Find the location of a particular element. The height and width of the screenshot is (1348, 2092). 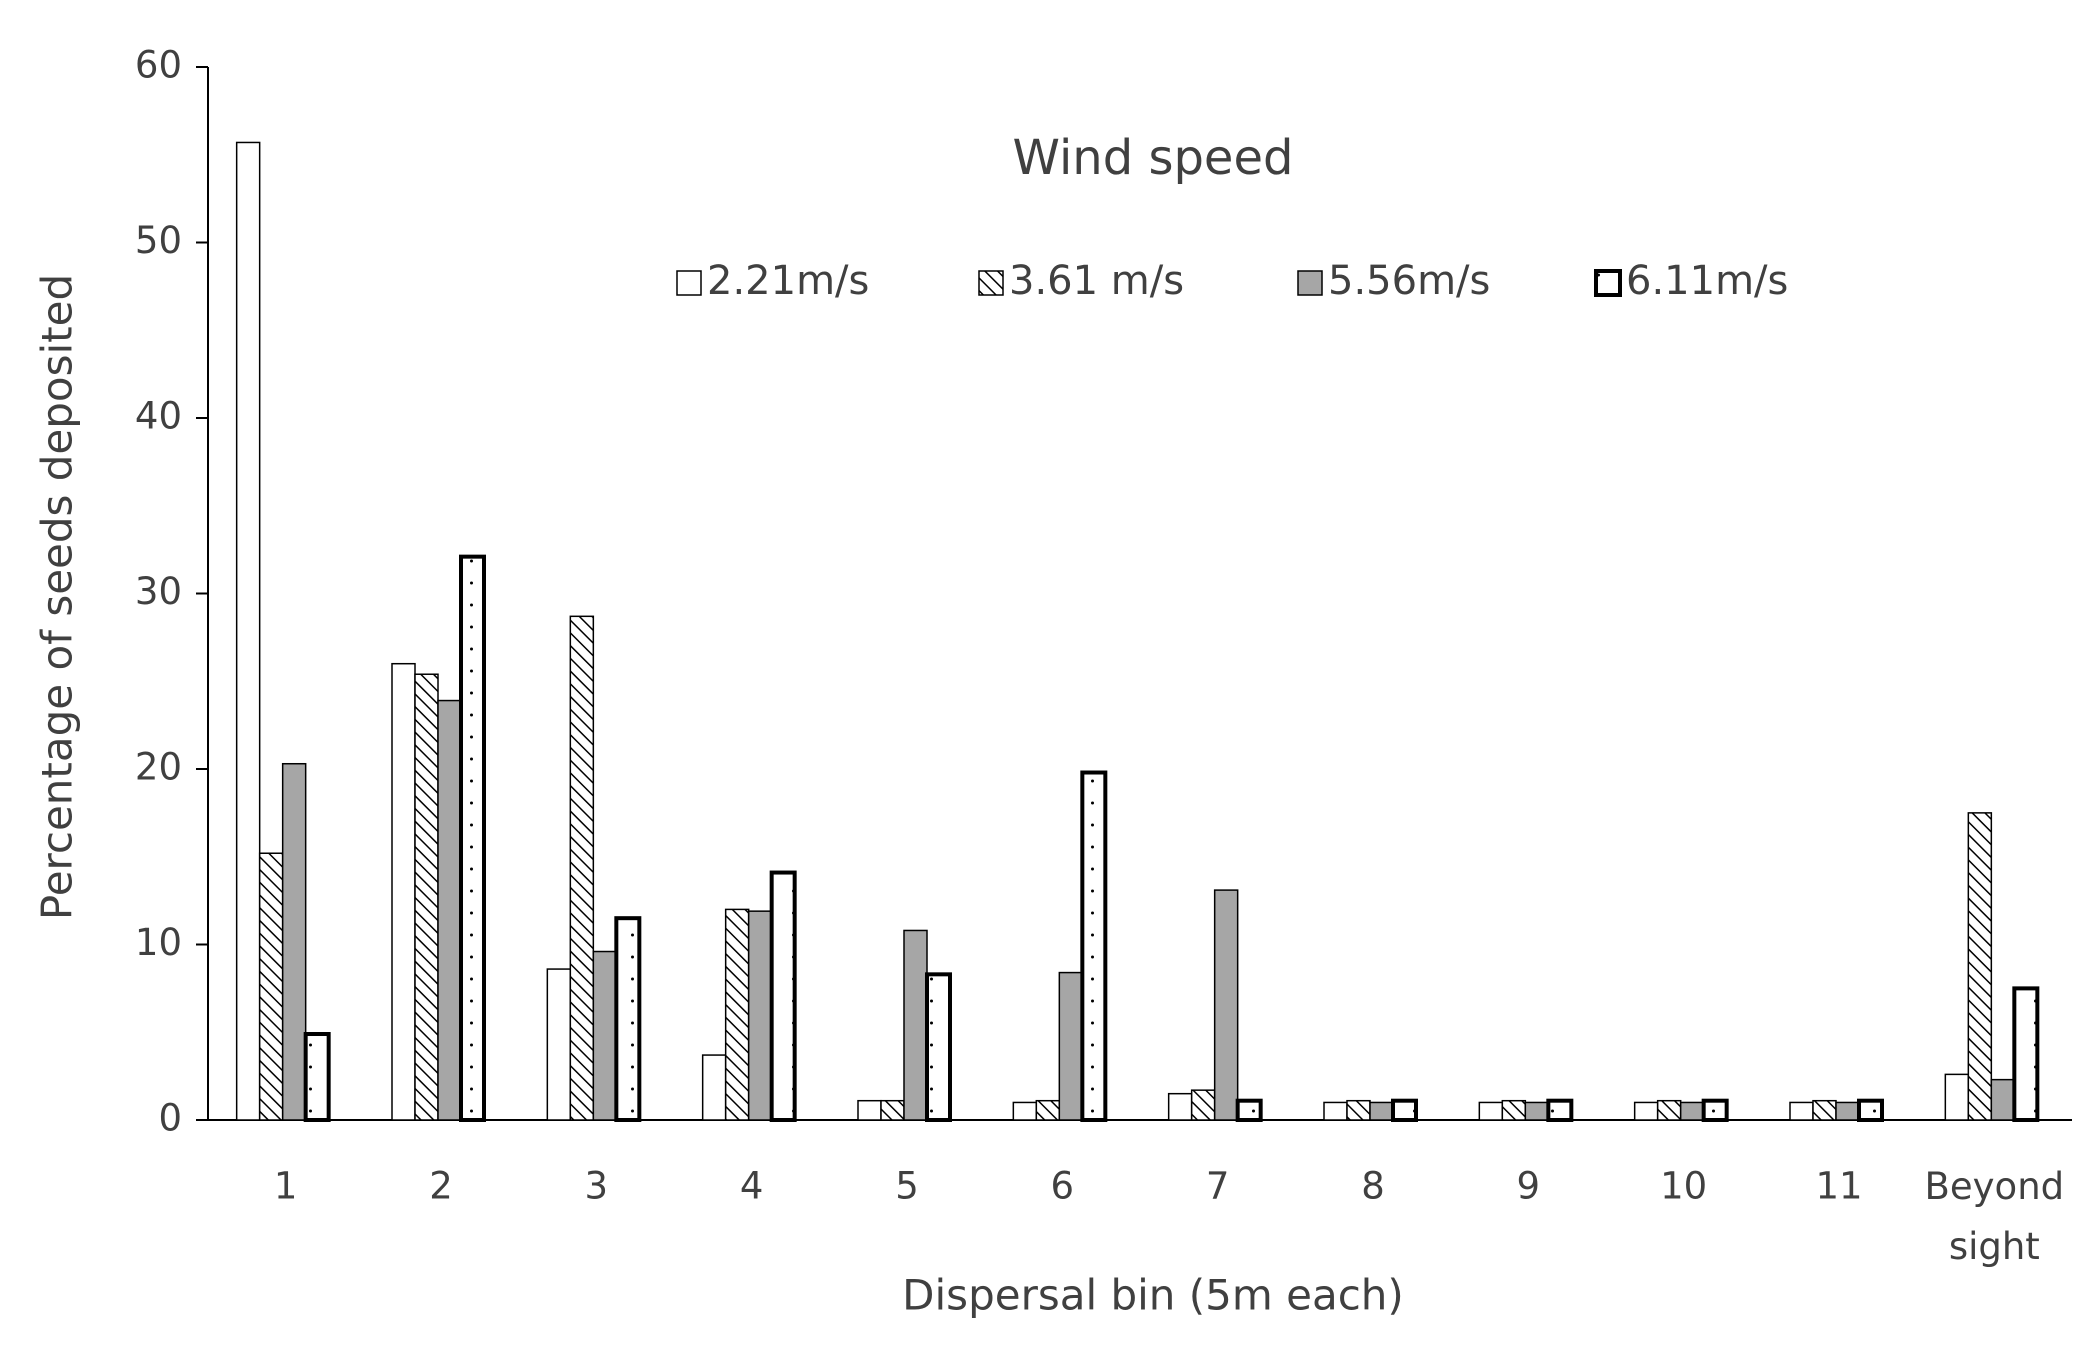

x-tick-label: 1 is located at coordinates (286, 1186).